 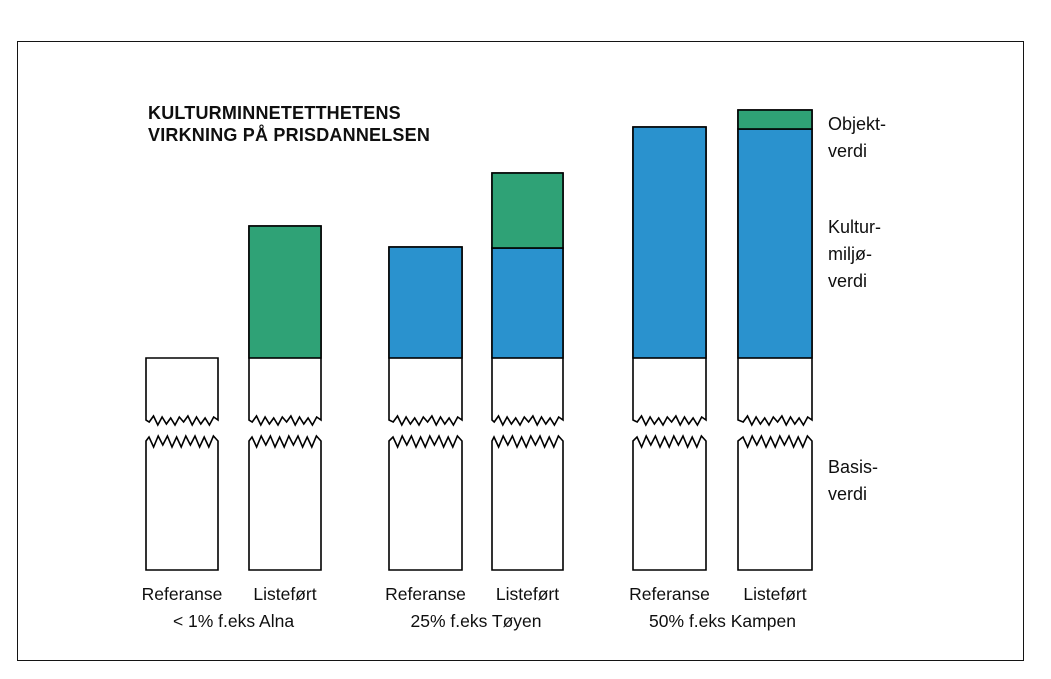 What do you see at coordinates (274, 113) in the screenshot?
I see `chart-title-line1: KULTURMINNETETTHETENS` at bounding box center [274, 113].